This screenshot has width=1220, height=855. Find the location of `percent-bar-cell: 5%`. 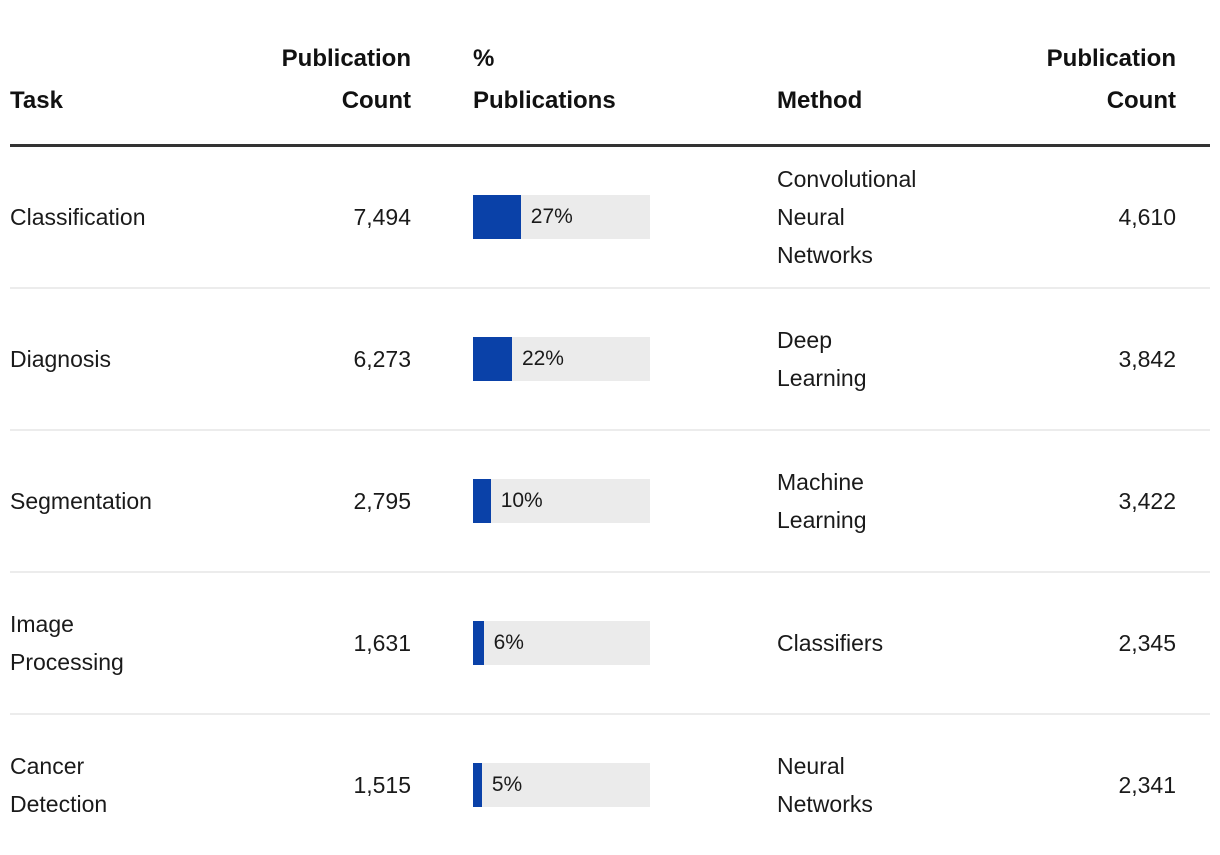

percent-bar-cell: 5% is located at coordinates (561, 785).